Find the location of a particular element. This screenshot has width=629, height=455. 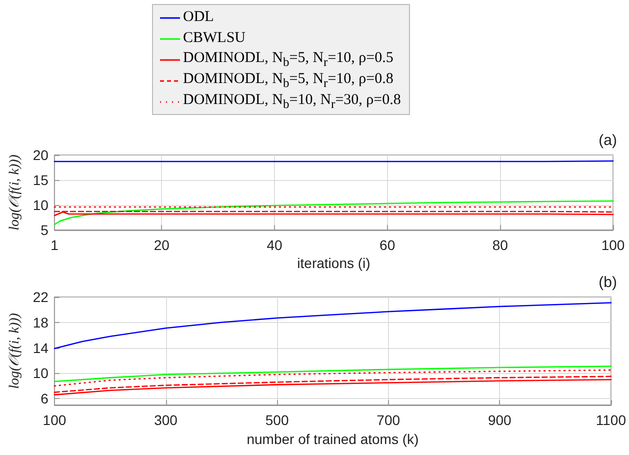

legend-label: ODL is located at coordinates (198, 17).